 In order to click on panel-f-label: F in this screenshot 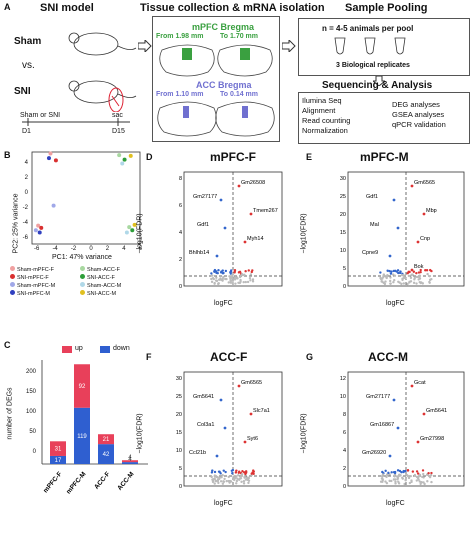, I will do `click(149, 357)`.